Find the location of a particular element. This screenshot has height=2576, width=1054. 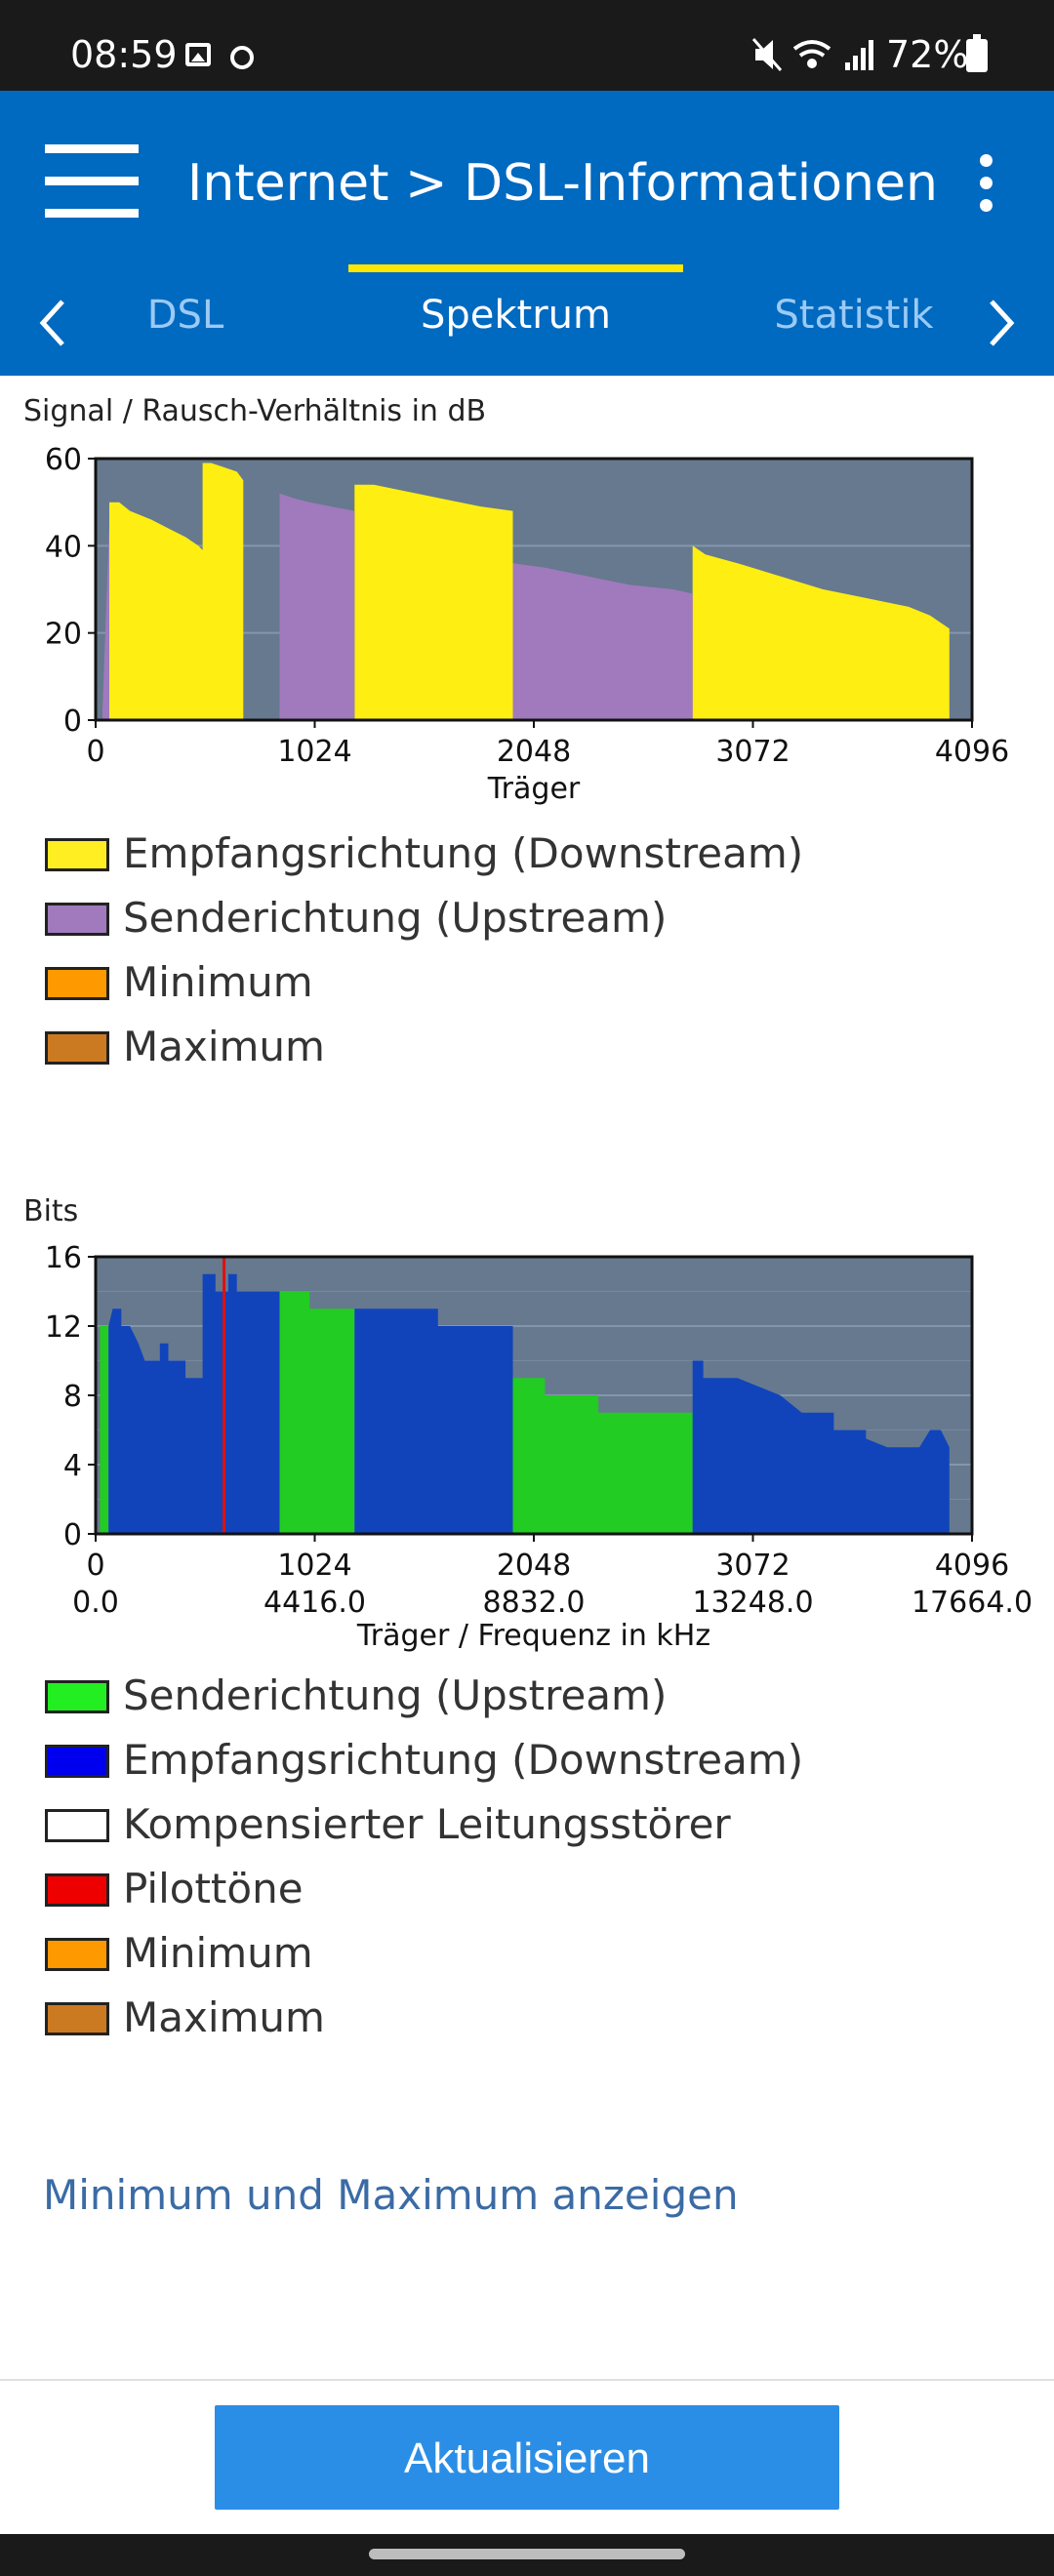

signal-icon is located at coordinates (859, 55).